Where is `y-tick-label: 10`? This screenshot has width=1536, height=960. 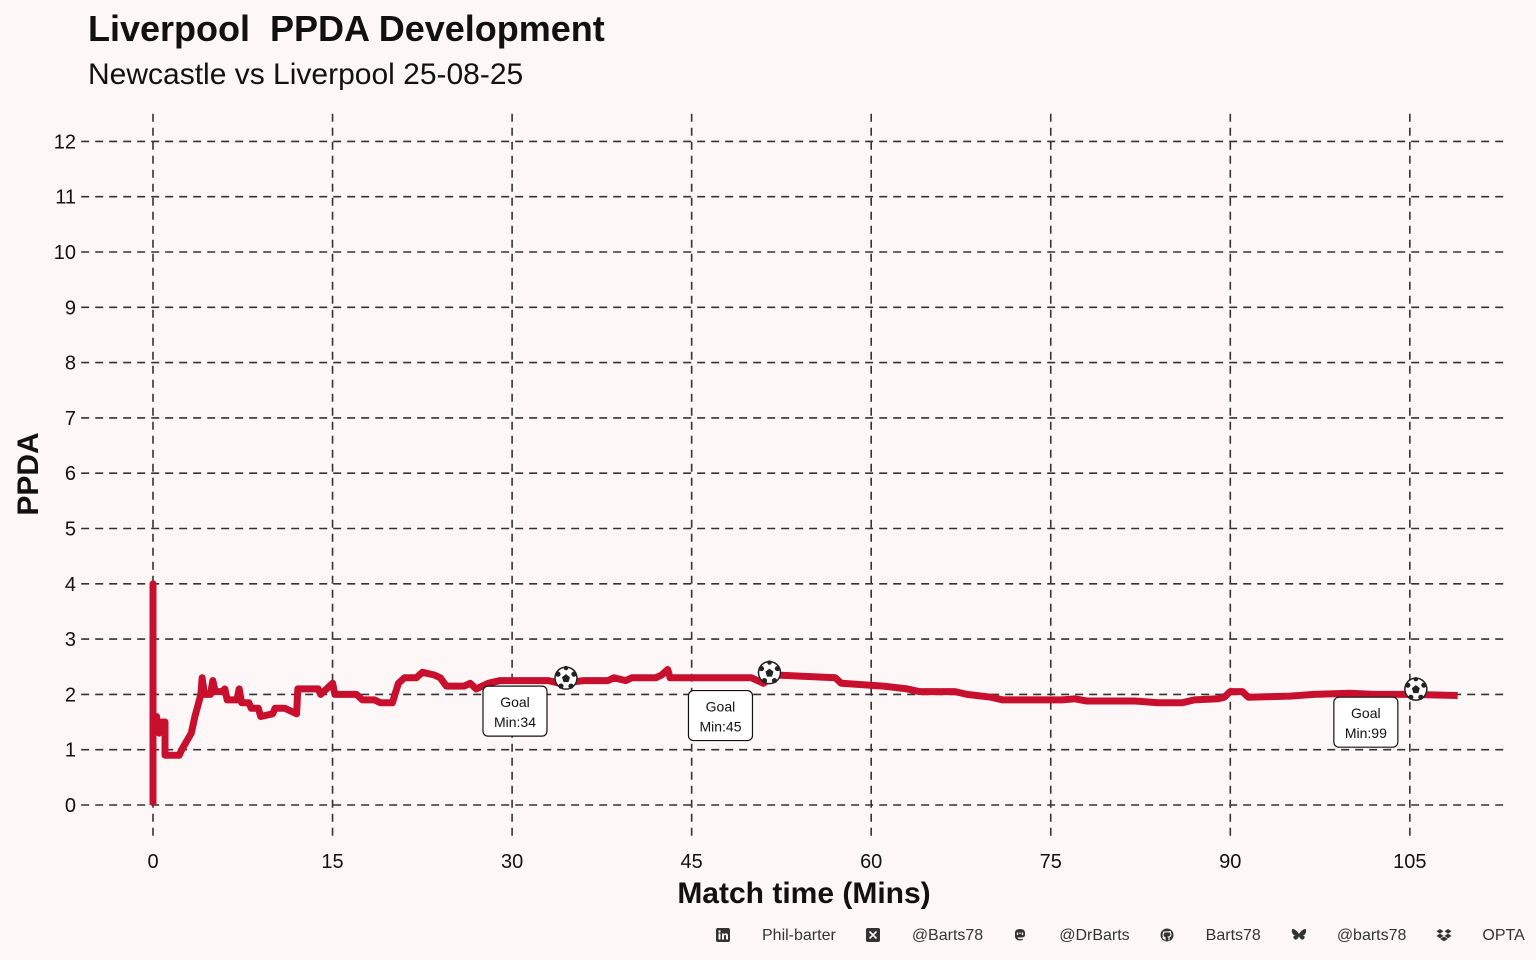
y-tick-label: 10 is located at coordinates (65, 253).